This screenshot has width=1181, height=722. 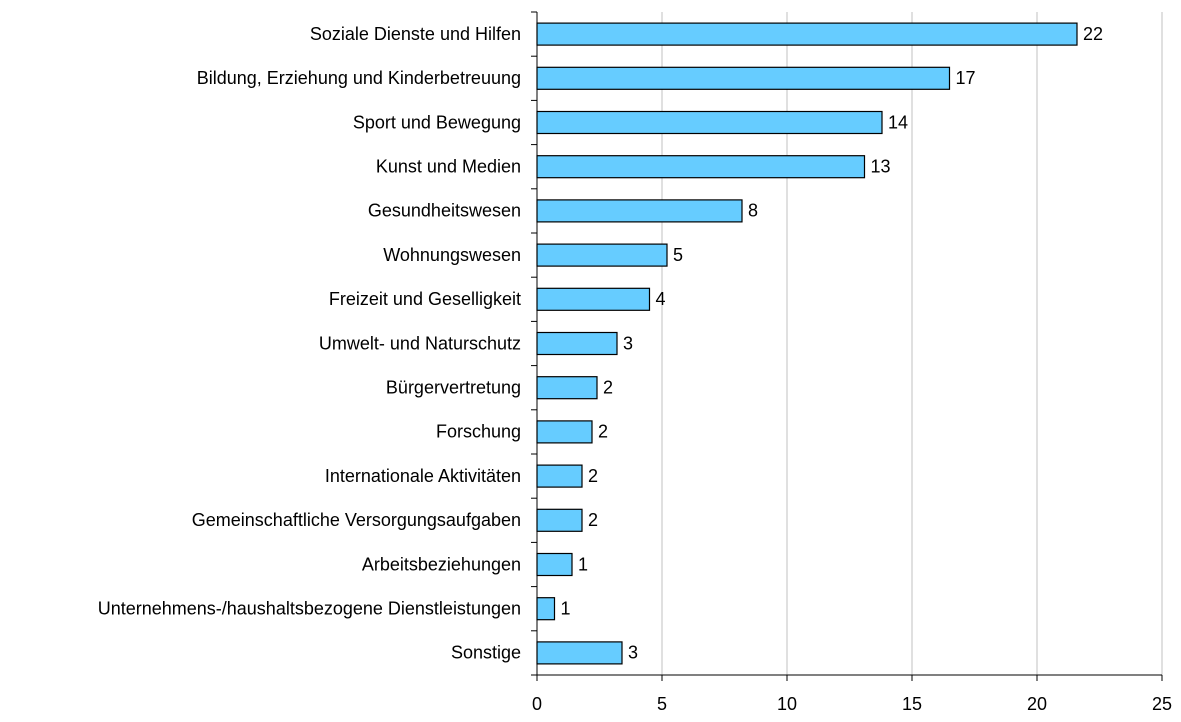 I want to click on value-label: 8, so click(x=753, y=211).